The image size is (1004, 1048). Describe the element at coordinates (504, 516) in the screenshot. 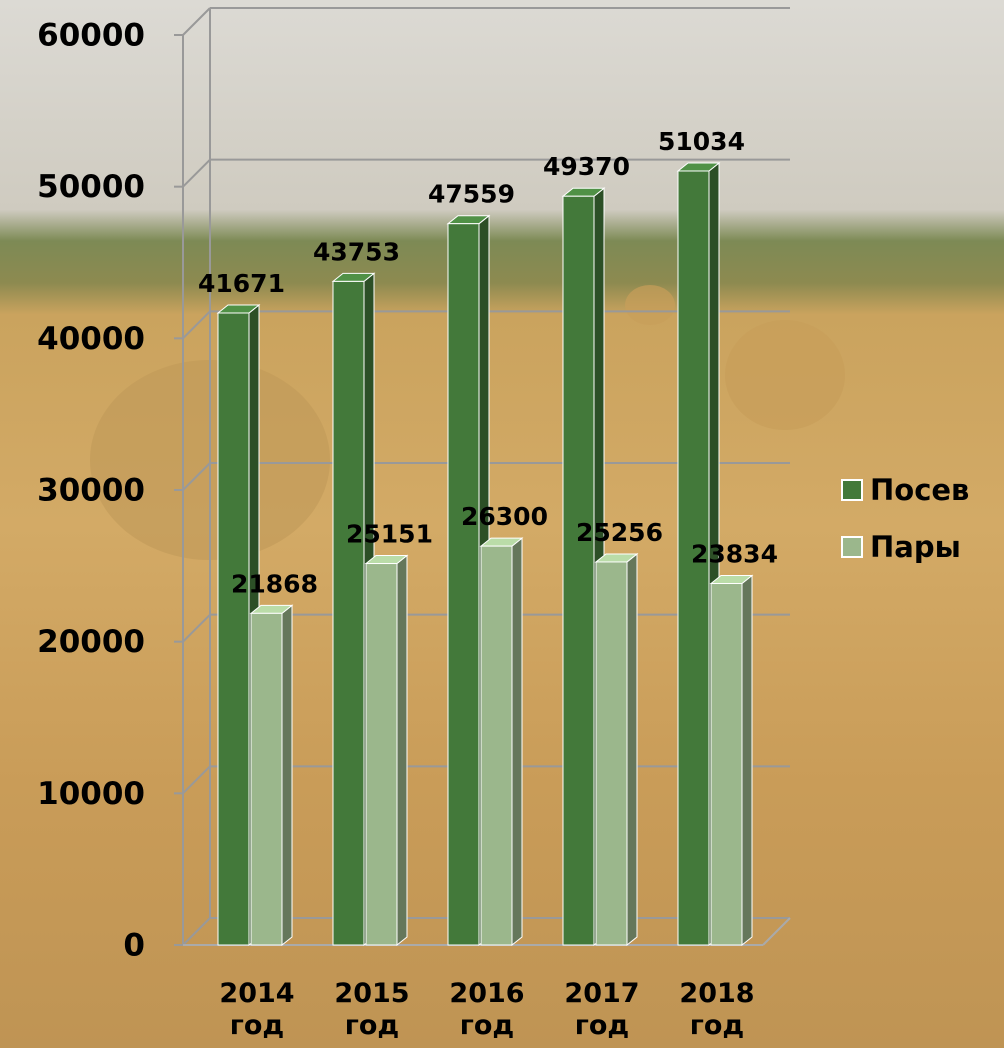

I see `data-label: 26300` at that location.